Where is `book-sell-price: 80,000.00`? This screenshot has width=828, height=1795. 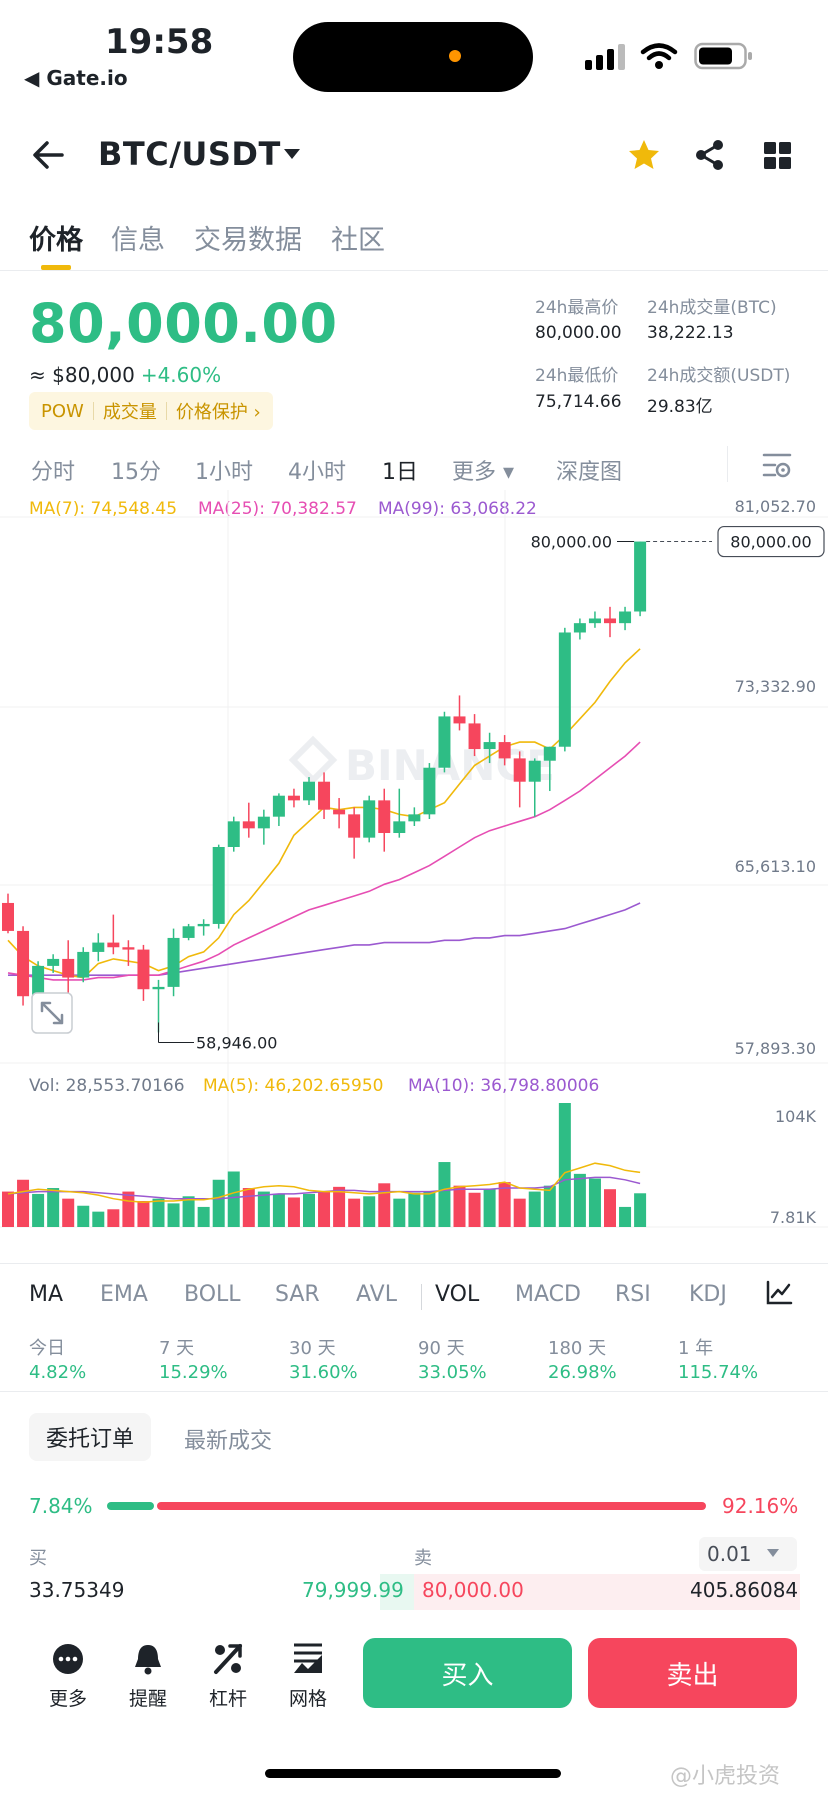
book-sell-price: 80,000.00 is located at coordinates (473, 1590).